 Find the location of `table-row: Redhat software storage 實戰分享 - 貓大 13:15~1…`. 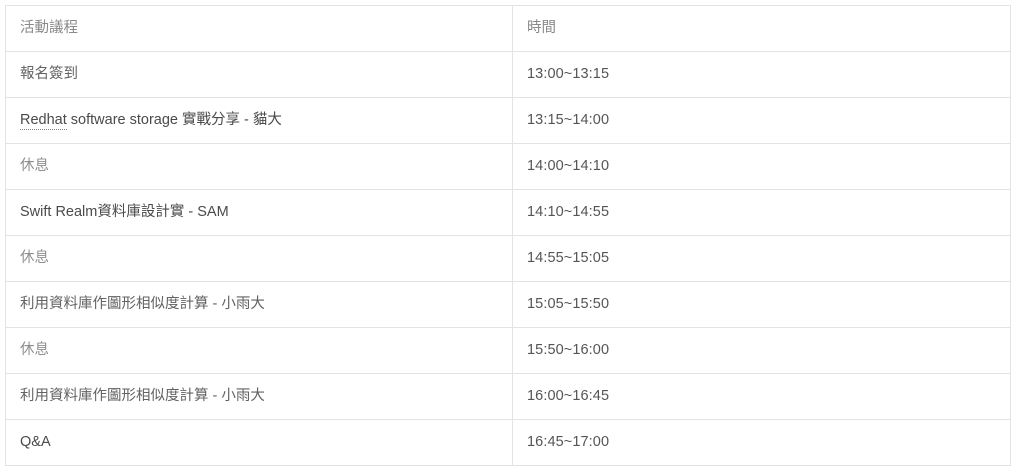

table-row: Redhat software storage 實戰分享 - 貓大 13:15~1… is located at coordinates (508, 120).